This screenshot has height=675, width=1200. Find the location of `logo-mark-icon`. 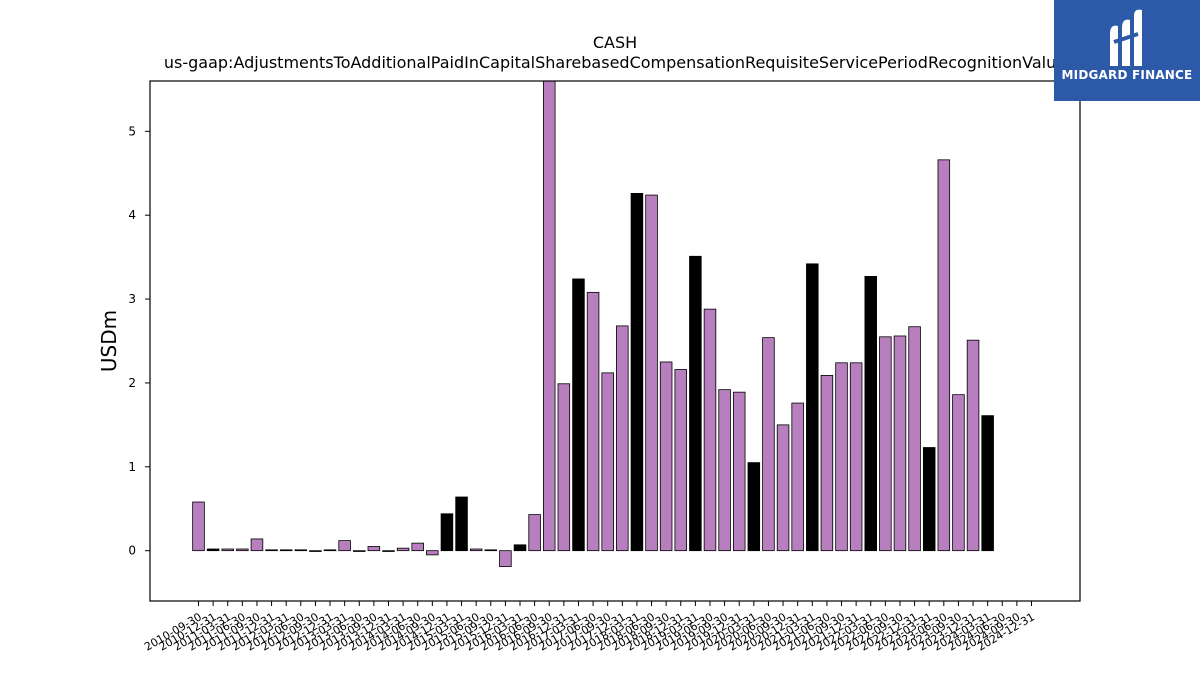

logo-mark-icon is located at coordinates (1126, 38).